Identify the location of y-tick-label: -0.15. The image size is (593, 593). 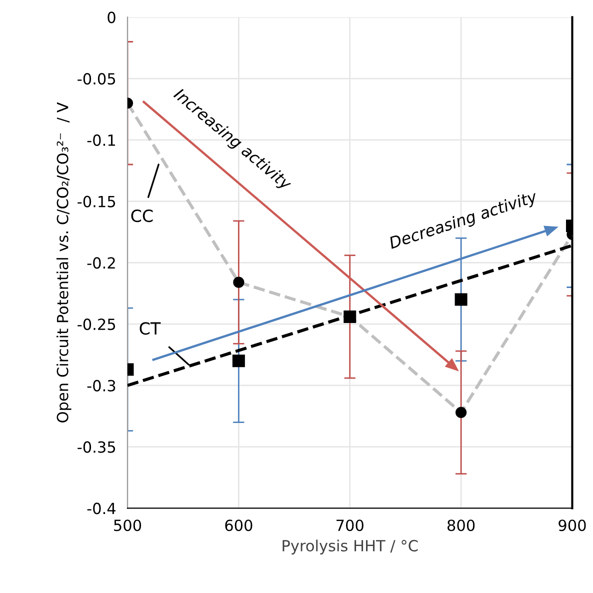
(97, 202).